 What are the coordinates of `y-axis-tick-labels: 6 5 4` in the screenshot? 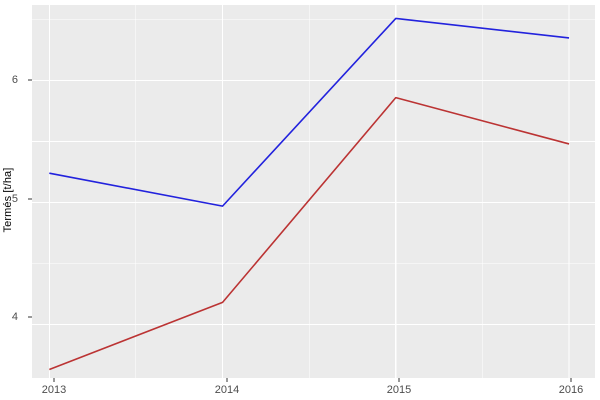 It's located at (13, 200).